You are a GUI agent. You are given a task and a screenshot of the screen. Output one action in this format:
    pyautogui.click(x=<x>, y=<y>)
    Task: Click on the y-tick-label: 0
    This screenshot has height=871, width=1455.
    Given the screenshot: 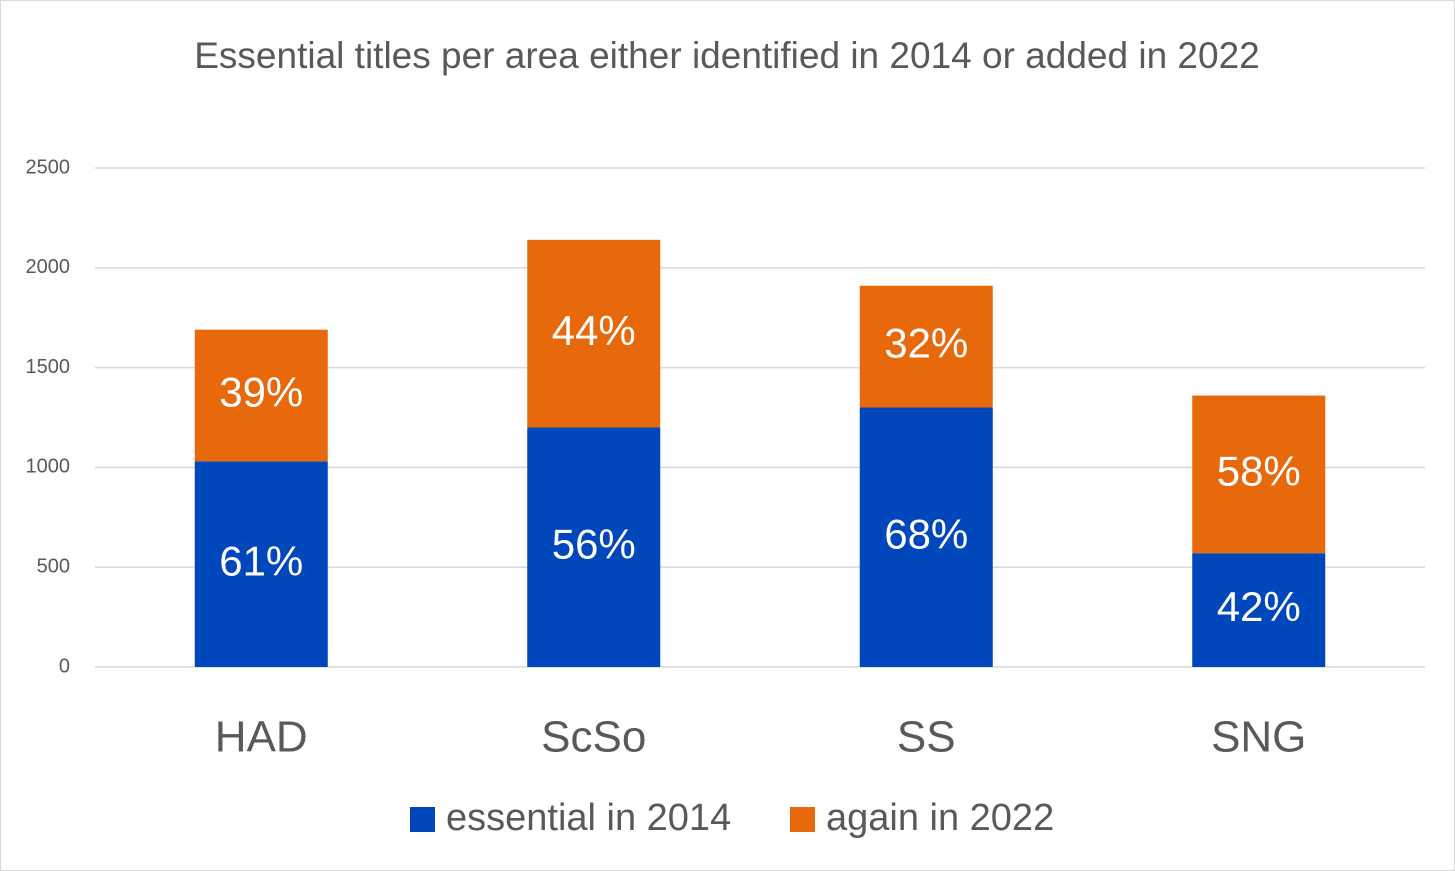 What is the action you would take?
    pyautogui.click(x=64, y=666)
    